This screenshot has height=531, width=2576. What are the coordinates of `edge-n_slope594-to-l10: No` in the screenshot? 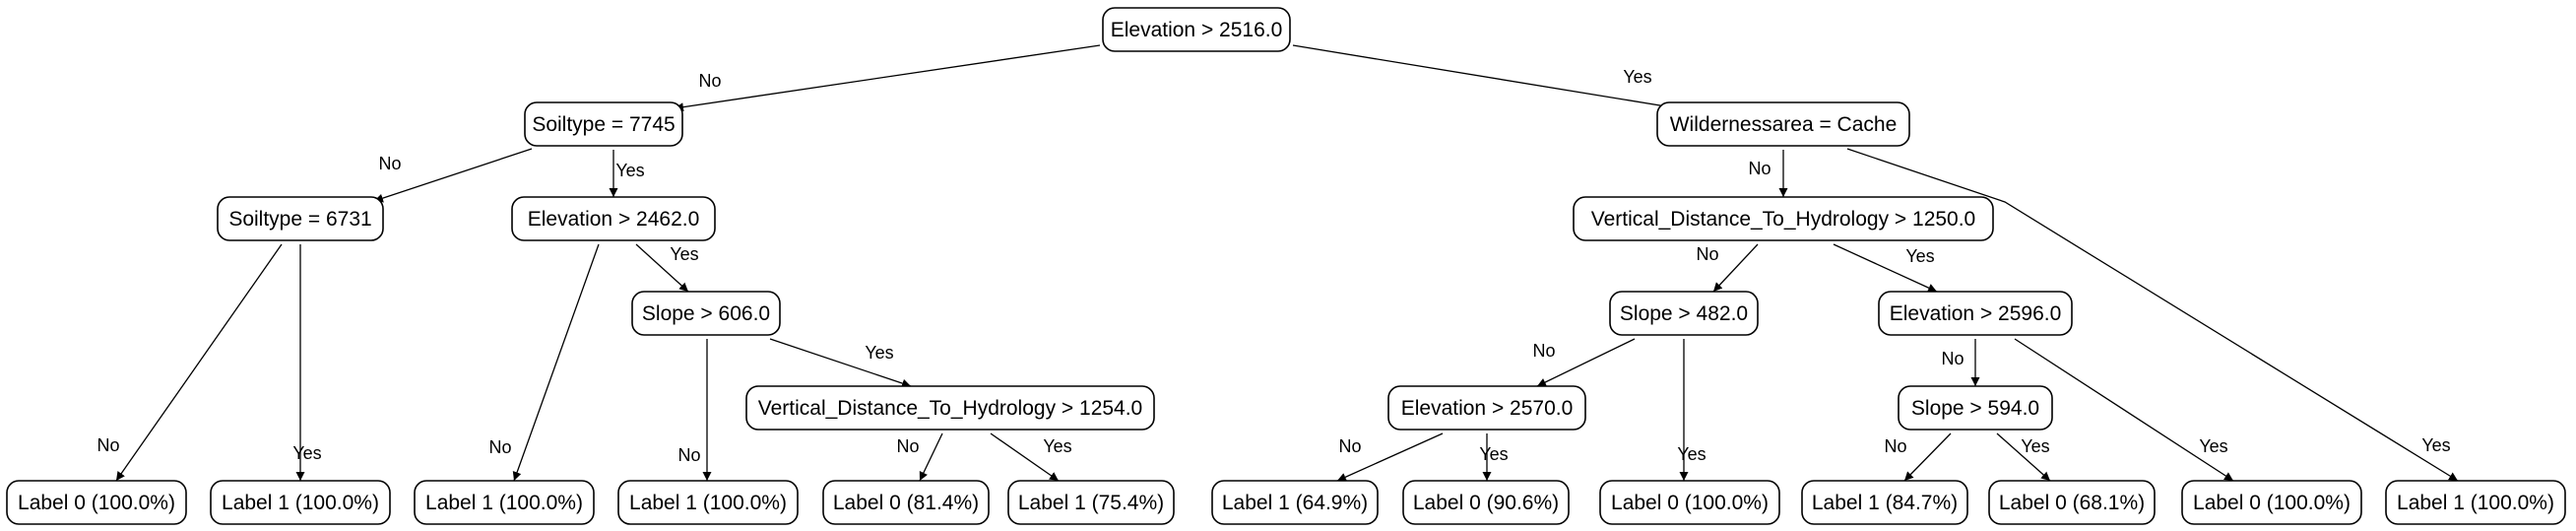 It's located at (1918, 457).